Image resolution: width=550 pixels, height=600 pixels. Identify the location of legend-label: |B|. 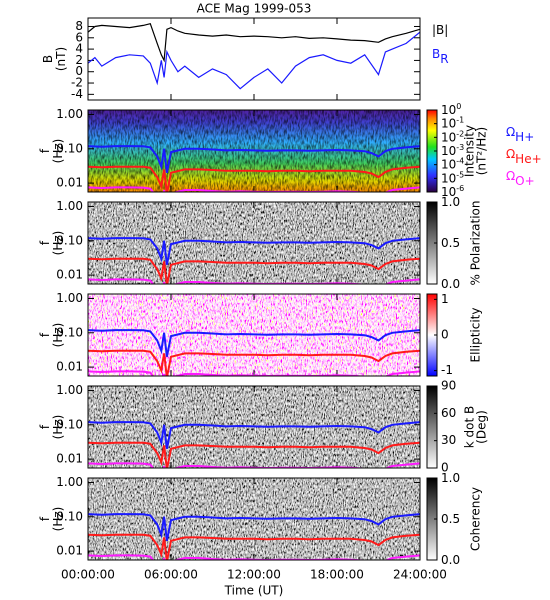
(440, 30).